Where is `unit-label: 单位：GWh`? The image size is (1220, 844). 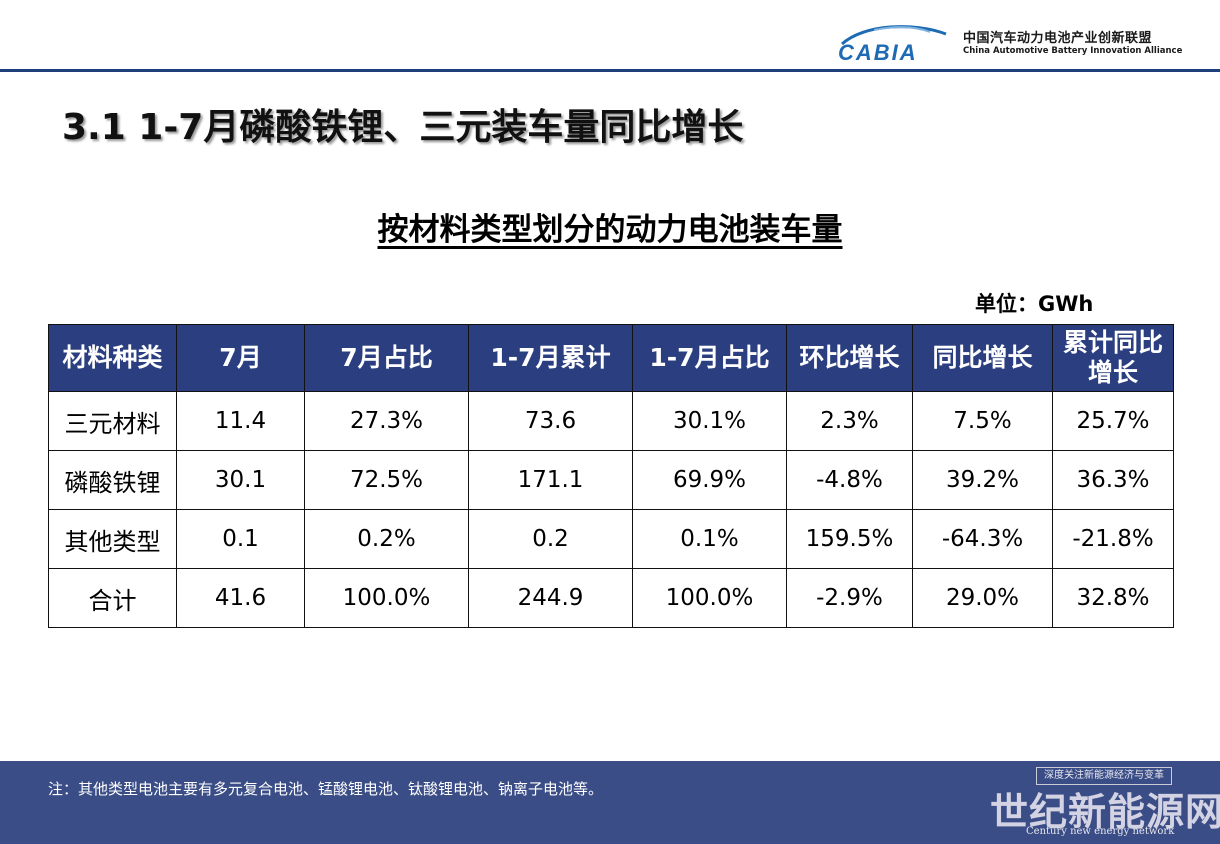 unit-label: 单位：GWh is located at coordinates (1034, 304).